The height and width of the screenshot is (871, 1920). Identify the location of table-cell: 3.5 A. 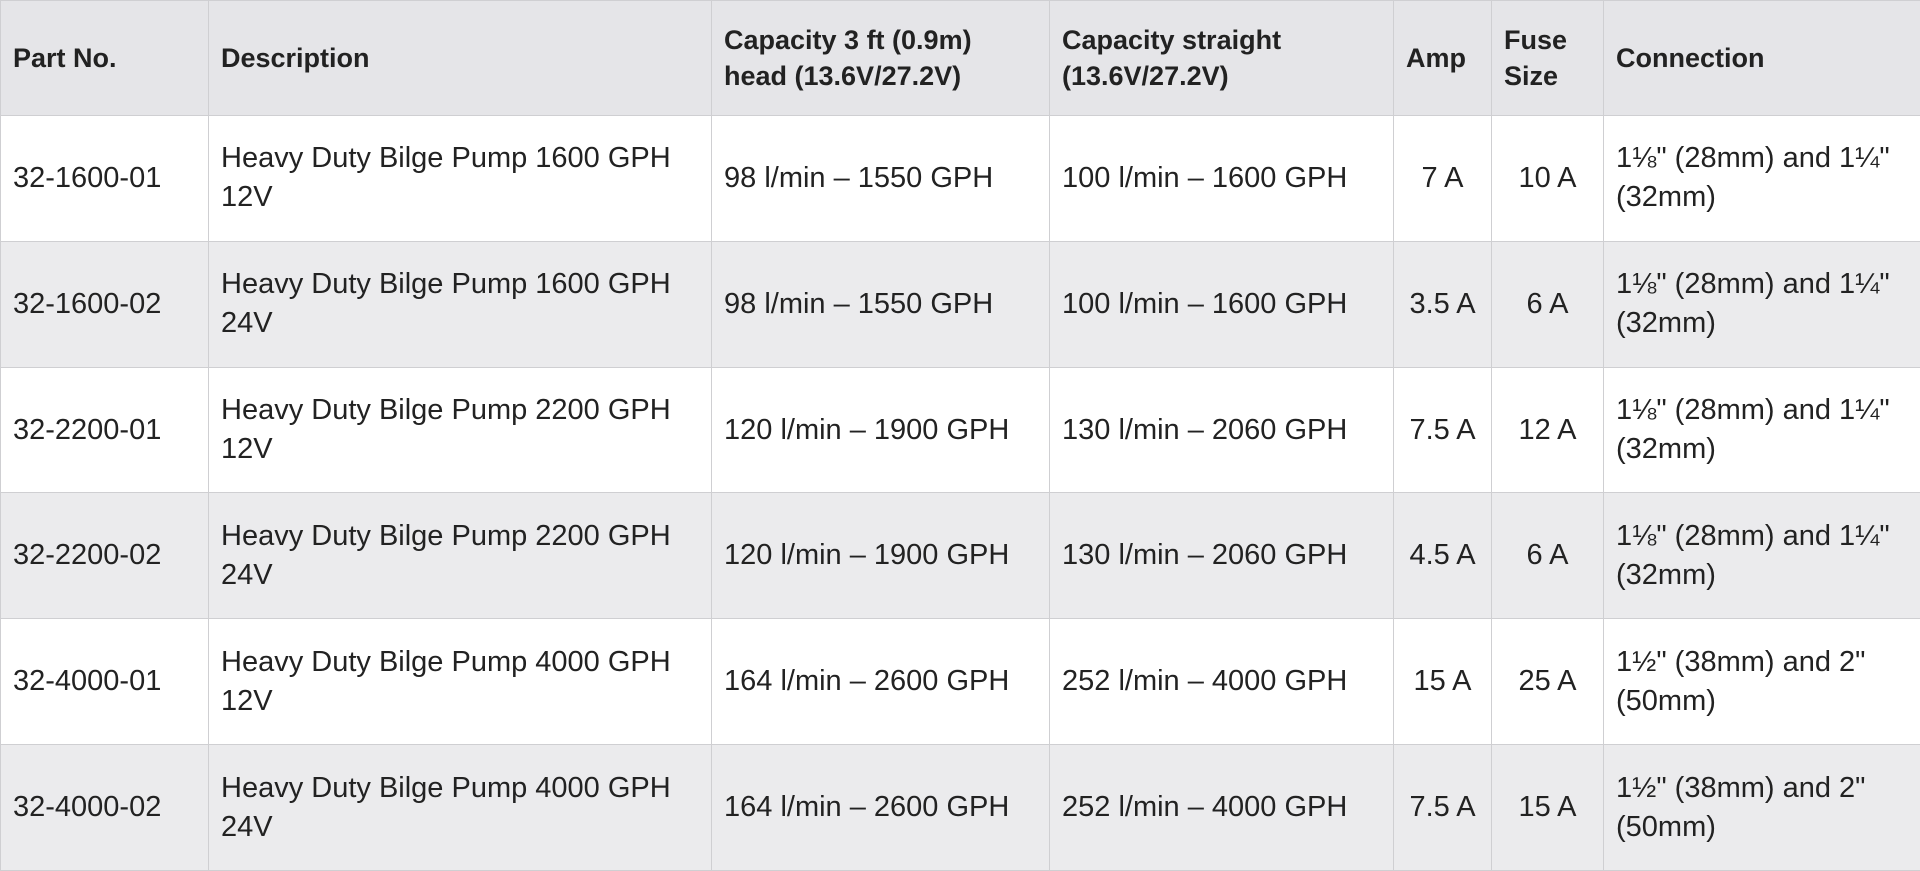
(1442, 304).